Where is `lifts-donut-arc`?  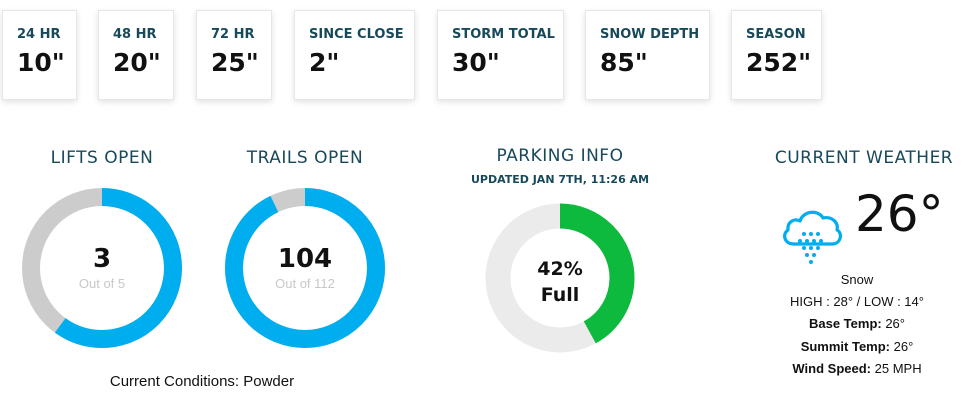 lifts-donut-arc is located at coordinates (102, 268).